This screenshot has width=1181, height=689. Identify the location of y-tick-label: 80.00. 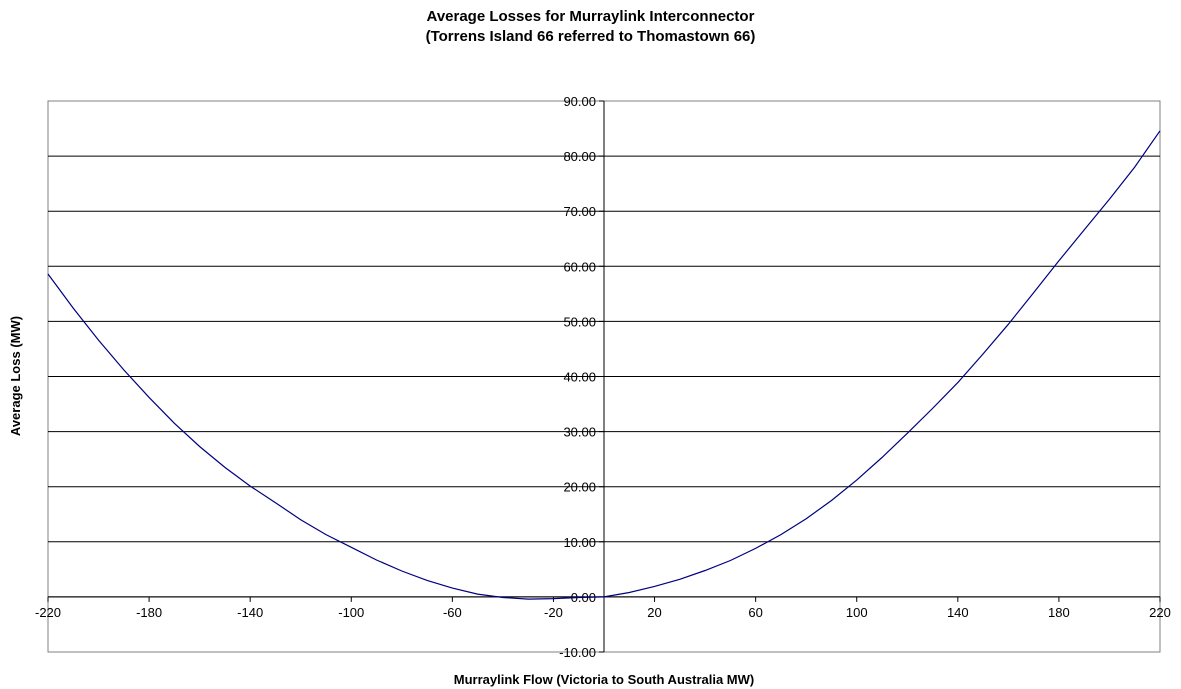
(579, 156).